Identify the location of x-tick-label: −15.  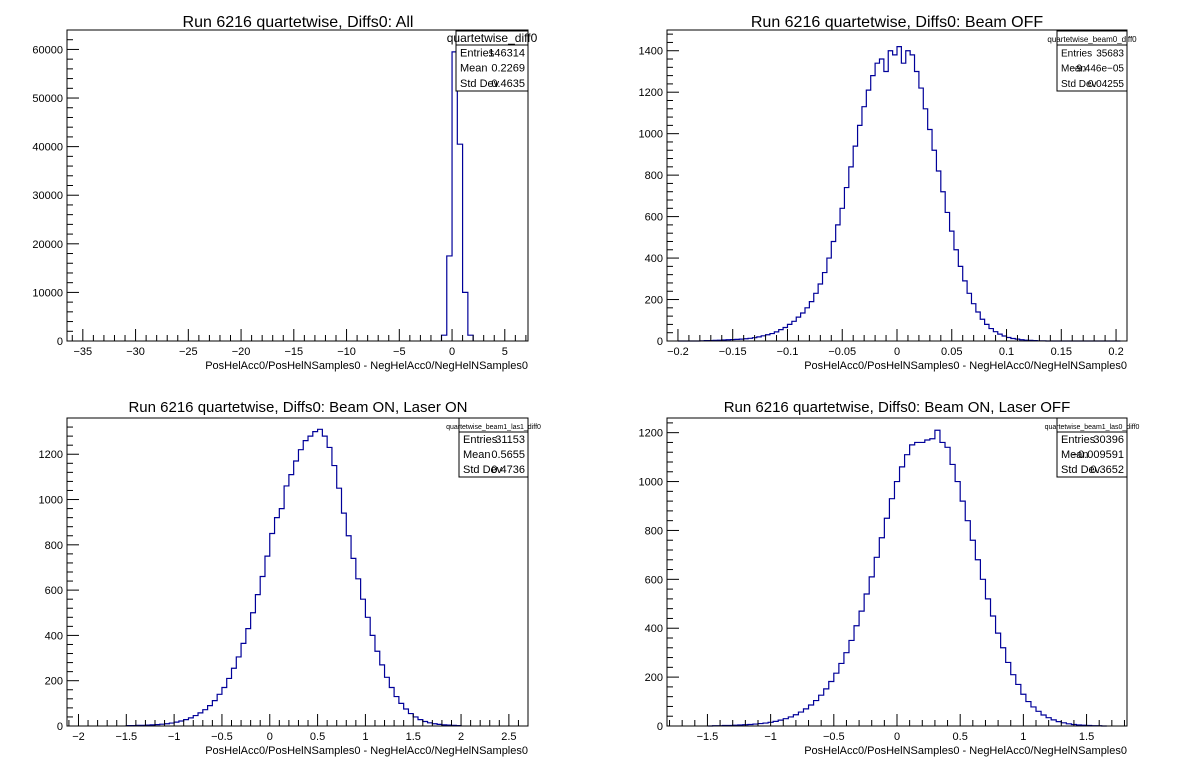
(293, 352).